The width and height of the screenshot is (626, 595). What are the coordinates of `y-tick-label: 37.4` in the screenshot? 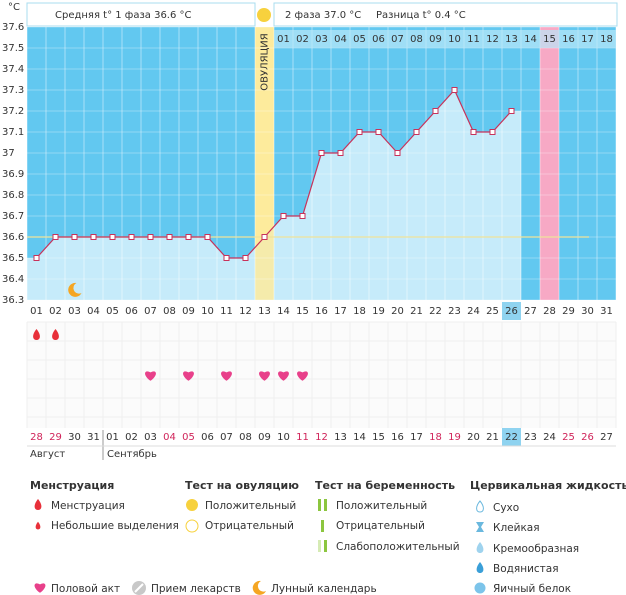 It's located at (13, 69).